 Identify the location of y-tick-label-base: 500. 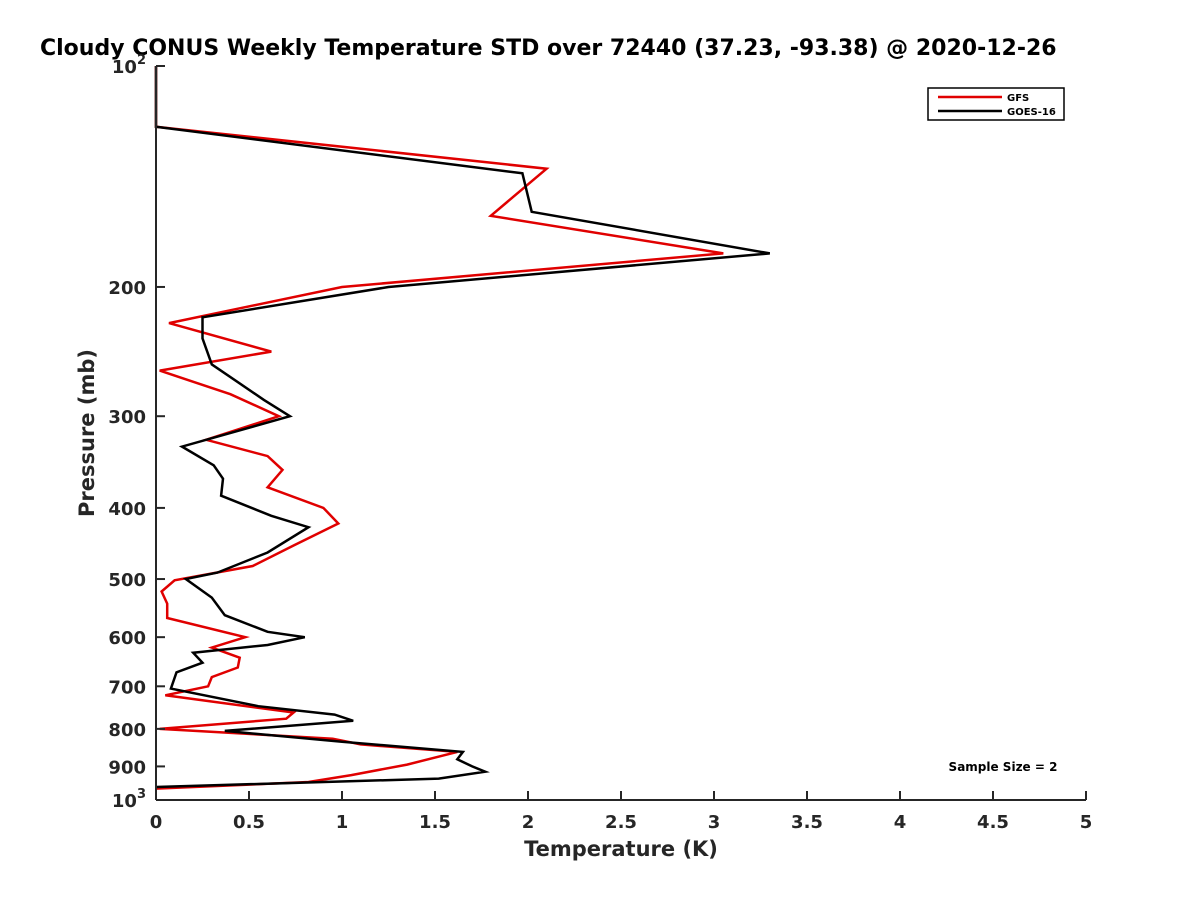
(127, 580).